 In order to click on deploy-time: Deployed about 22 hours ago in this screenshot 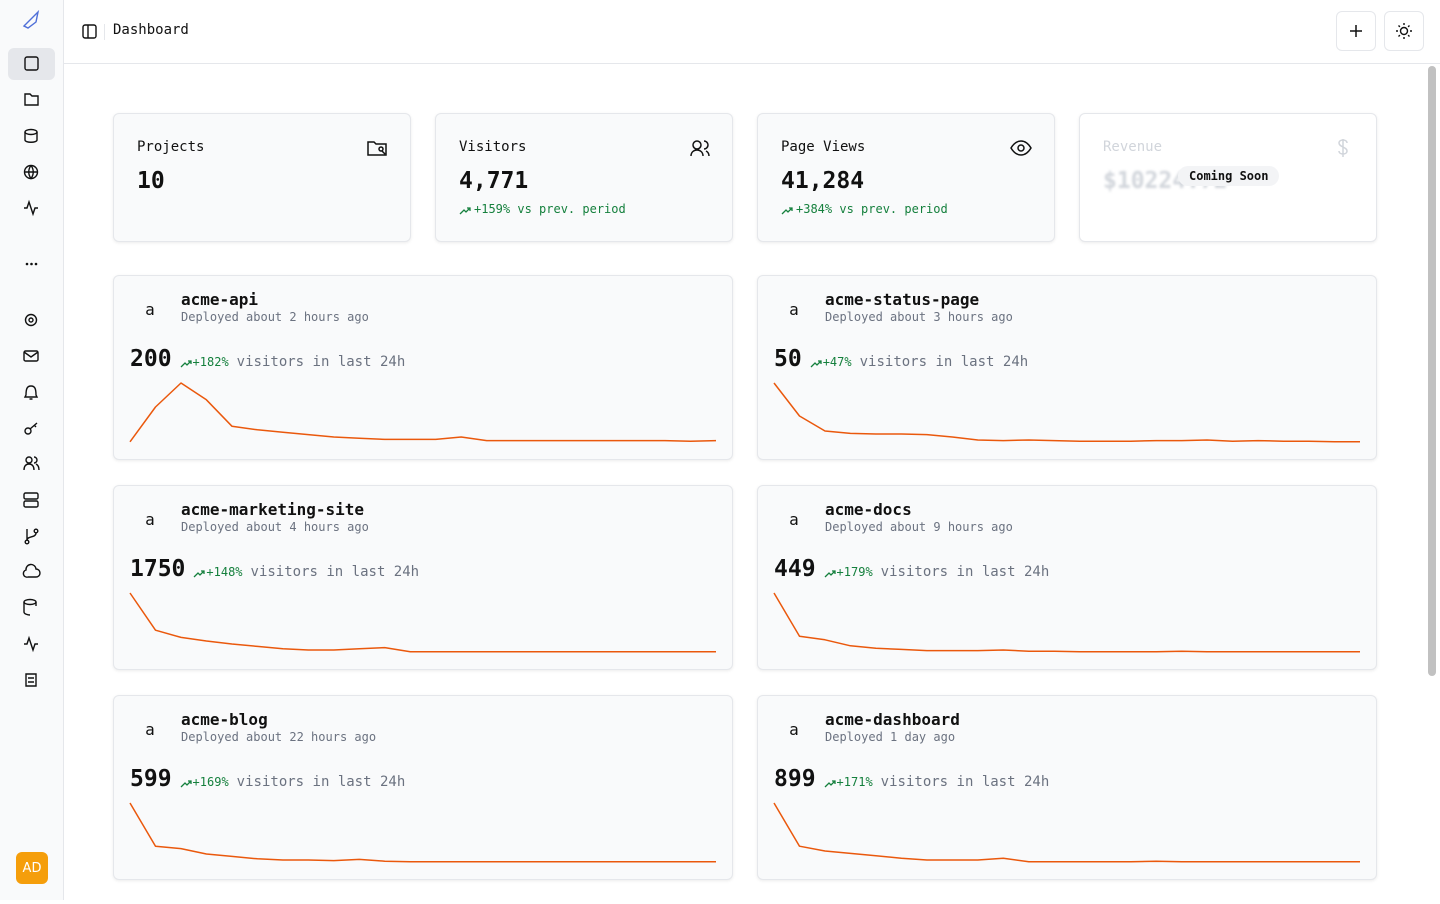, I will do `click(279, 737)`.